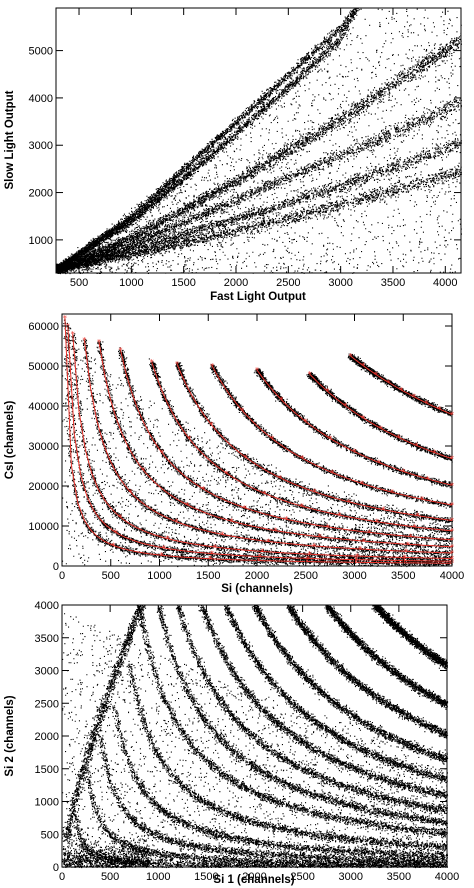 The image size is (474, 888). What do you see at coordinates (43, 447) in the screenshot?
I see `y-tick-label: 30000` at bounding box center [43, 447].